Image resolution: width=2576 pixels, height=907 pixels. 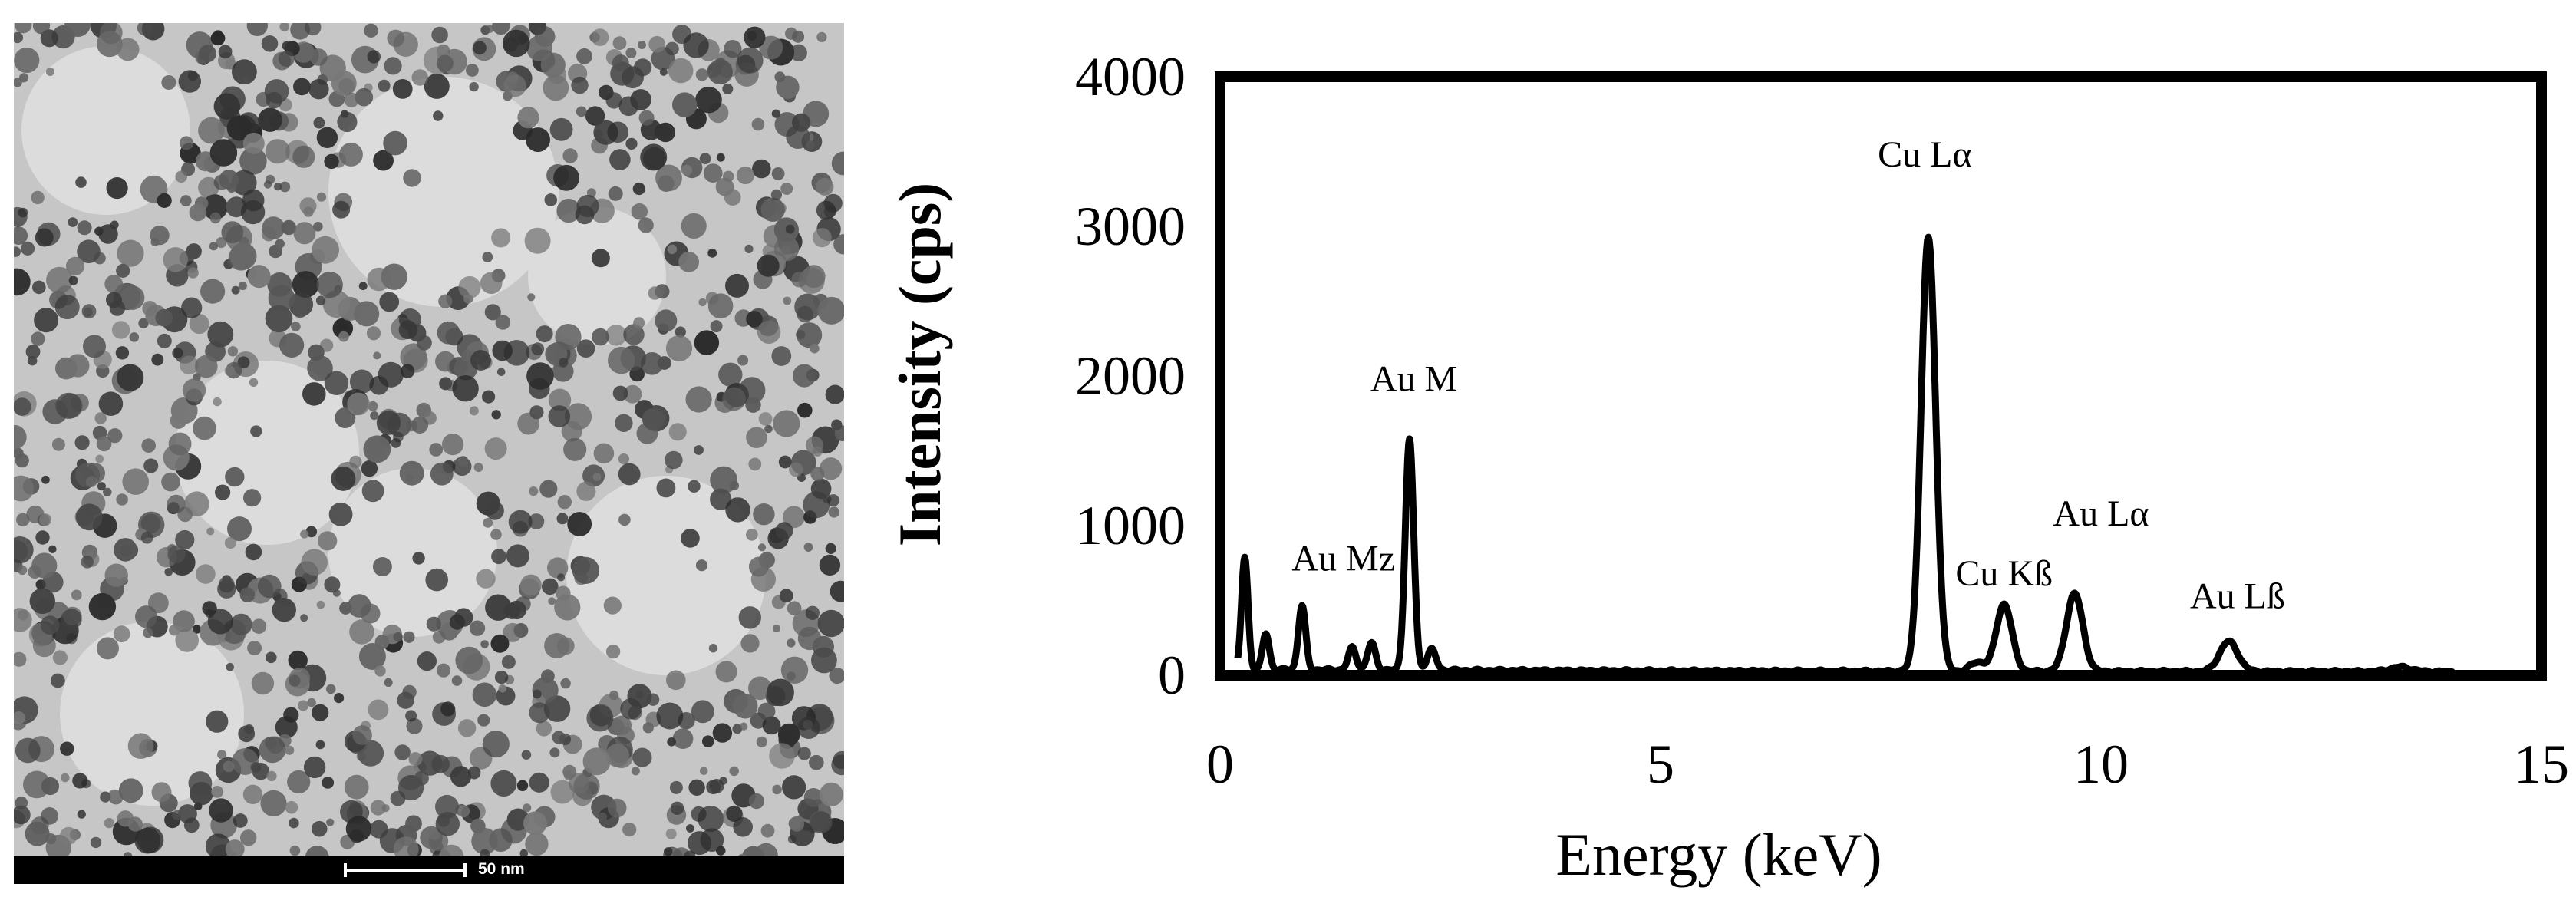 What do you see at coordinates (1413, 379) in the screenshot?
I see `peak-label: Au M` at bounding box center [1413, 379].